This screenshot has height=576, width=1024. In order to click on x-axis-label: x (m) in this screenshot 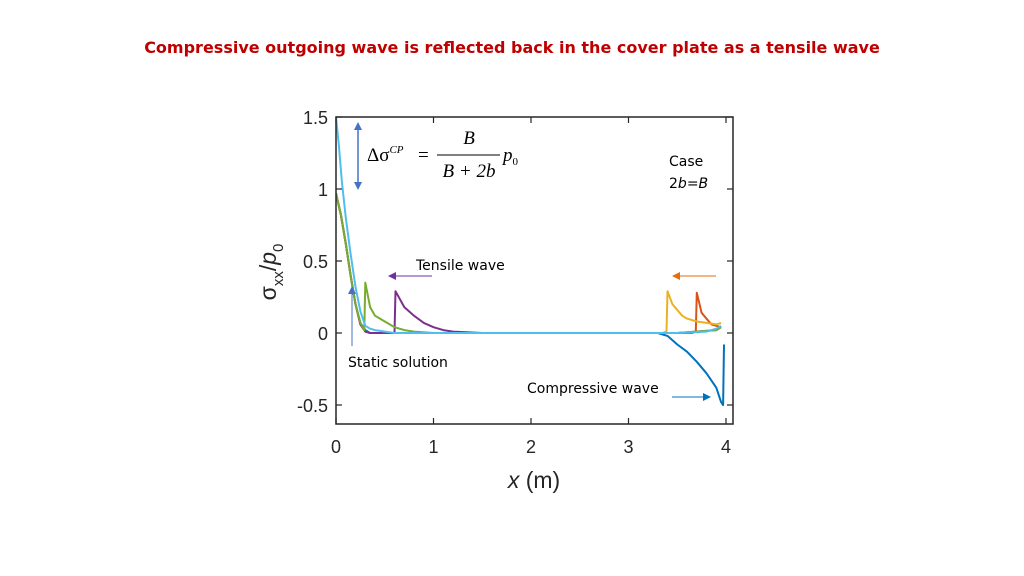, I will do `click(533, 480)`.